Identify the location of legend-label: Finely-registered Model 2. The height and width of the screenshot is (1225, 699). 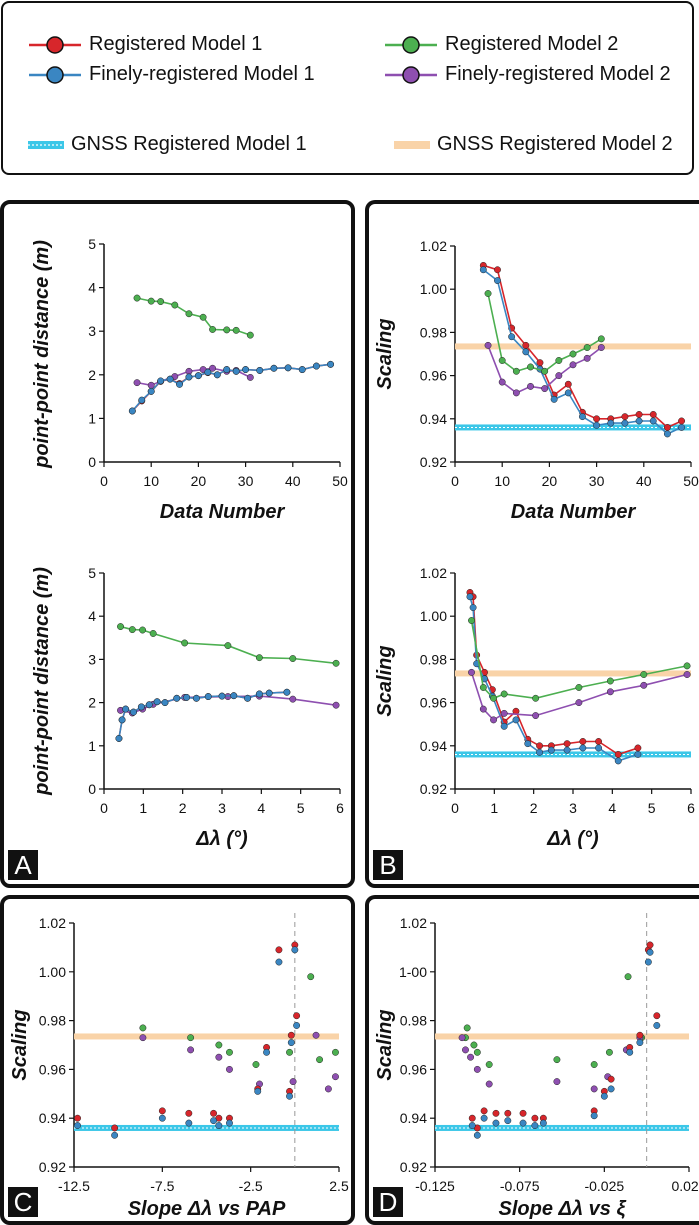
(558, 74).